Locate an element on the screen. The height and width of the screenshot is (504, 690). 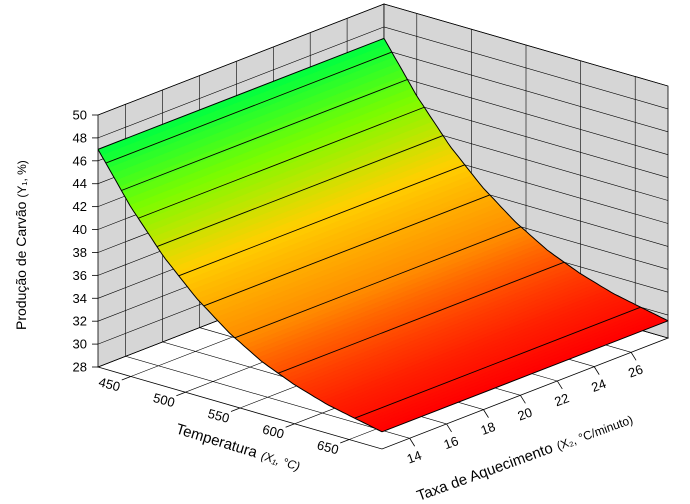
z-tick-label: 46 is located at coordinates (80, 160).